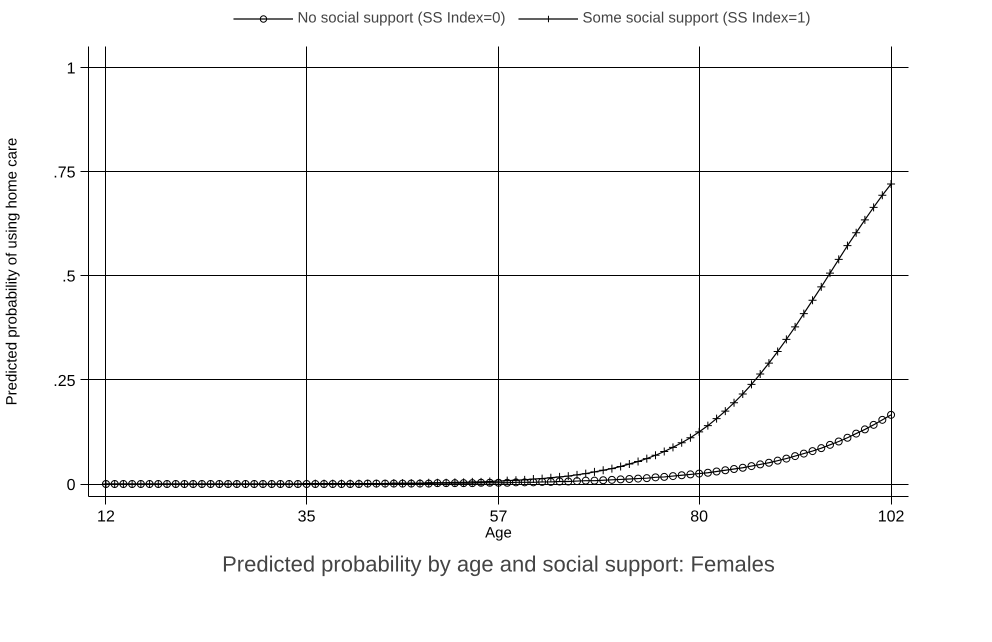 This screenshot has width=992, height=642. What do you see at coordinates (498, 533) in the screenshot?
I see `x-axis-title: Age` at bounding box center [498, 533].